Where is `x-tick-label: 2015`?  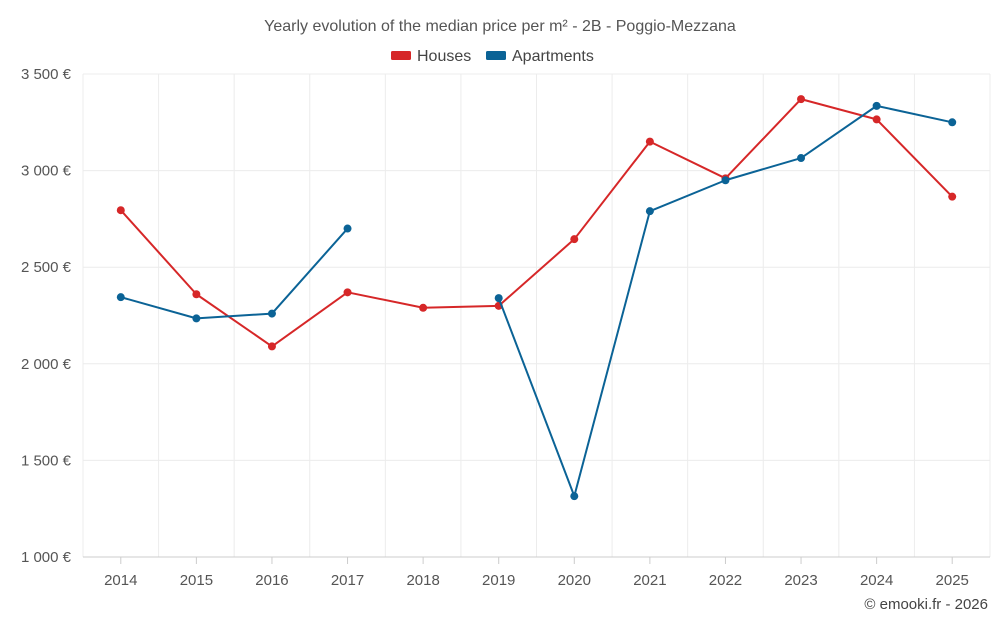 x-tick-label: 2015 is located at coordinates (196, 580).